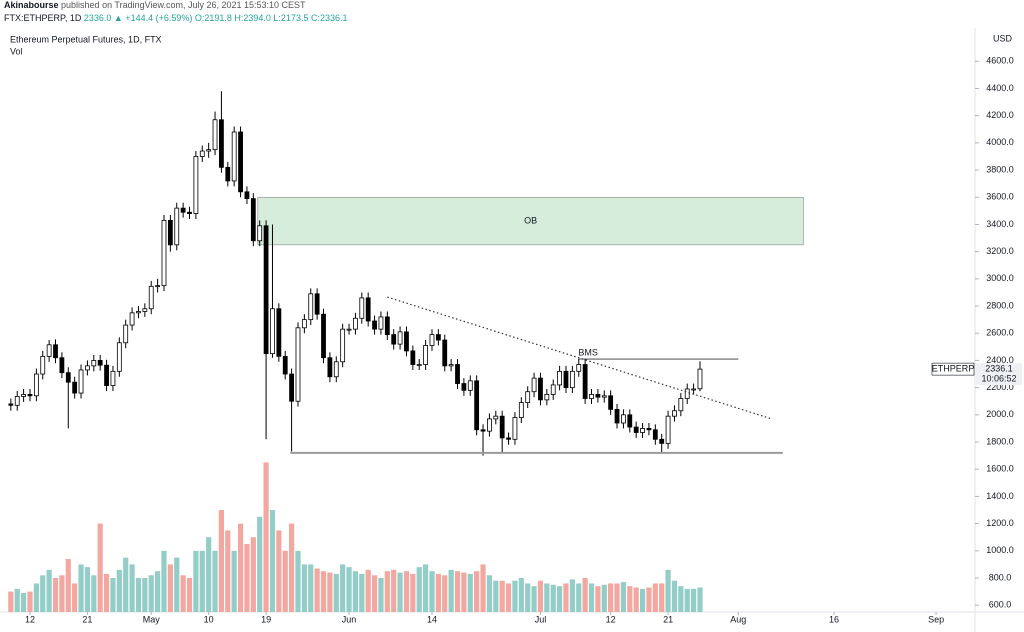 Image resolution: width=1024 pixels, height=632 pixels. Describe the element at coordinates (209, 619) in the screenshot. I see `x-tick-label: 10` at that location.